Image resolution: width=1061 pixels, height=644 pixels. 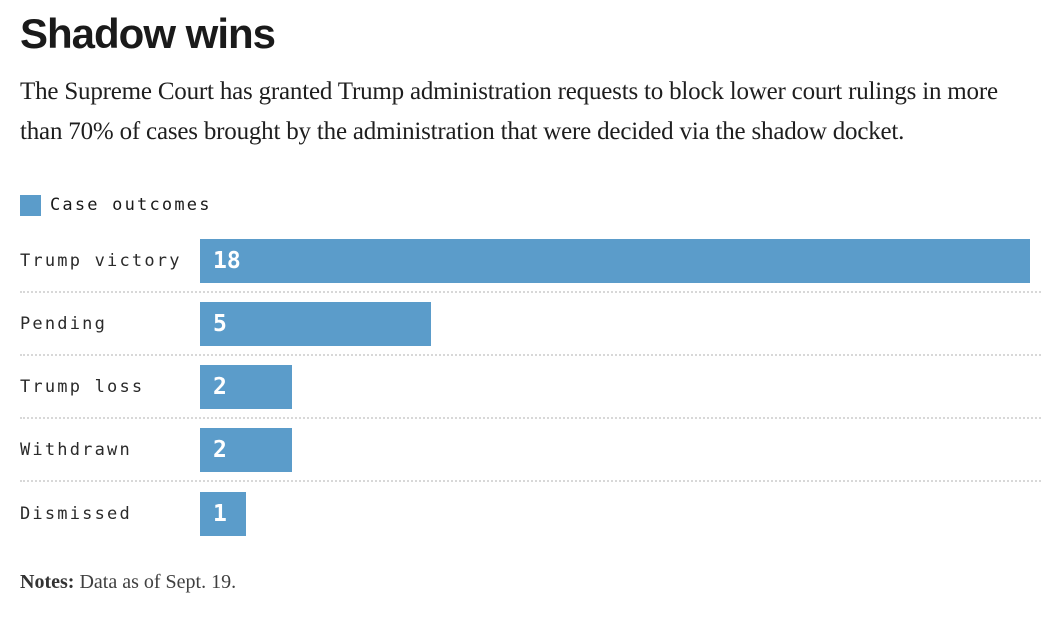 I want to click on chart-row: Dismissed 1, so click(x=530, y=513).